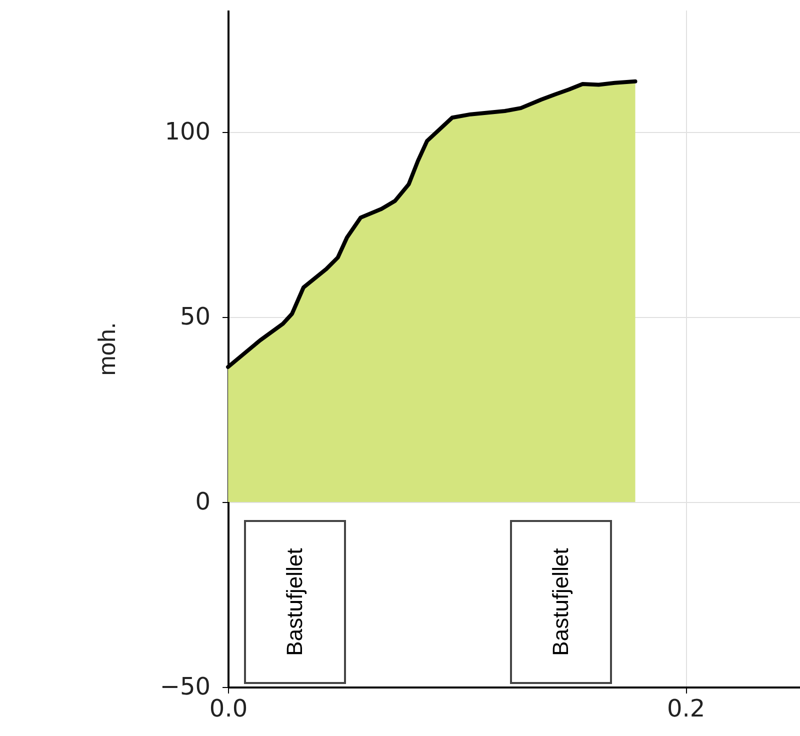 The image size is (800, 736). Describe the element at coordinates (202, 502) in the screenshot. I see `y-tick-label: 0` at that location.